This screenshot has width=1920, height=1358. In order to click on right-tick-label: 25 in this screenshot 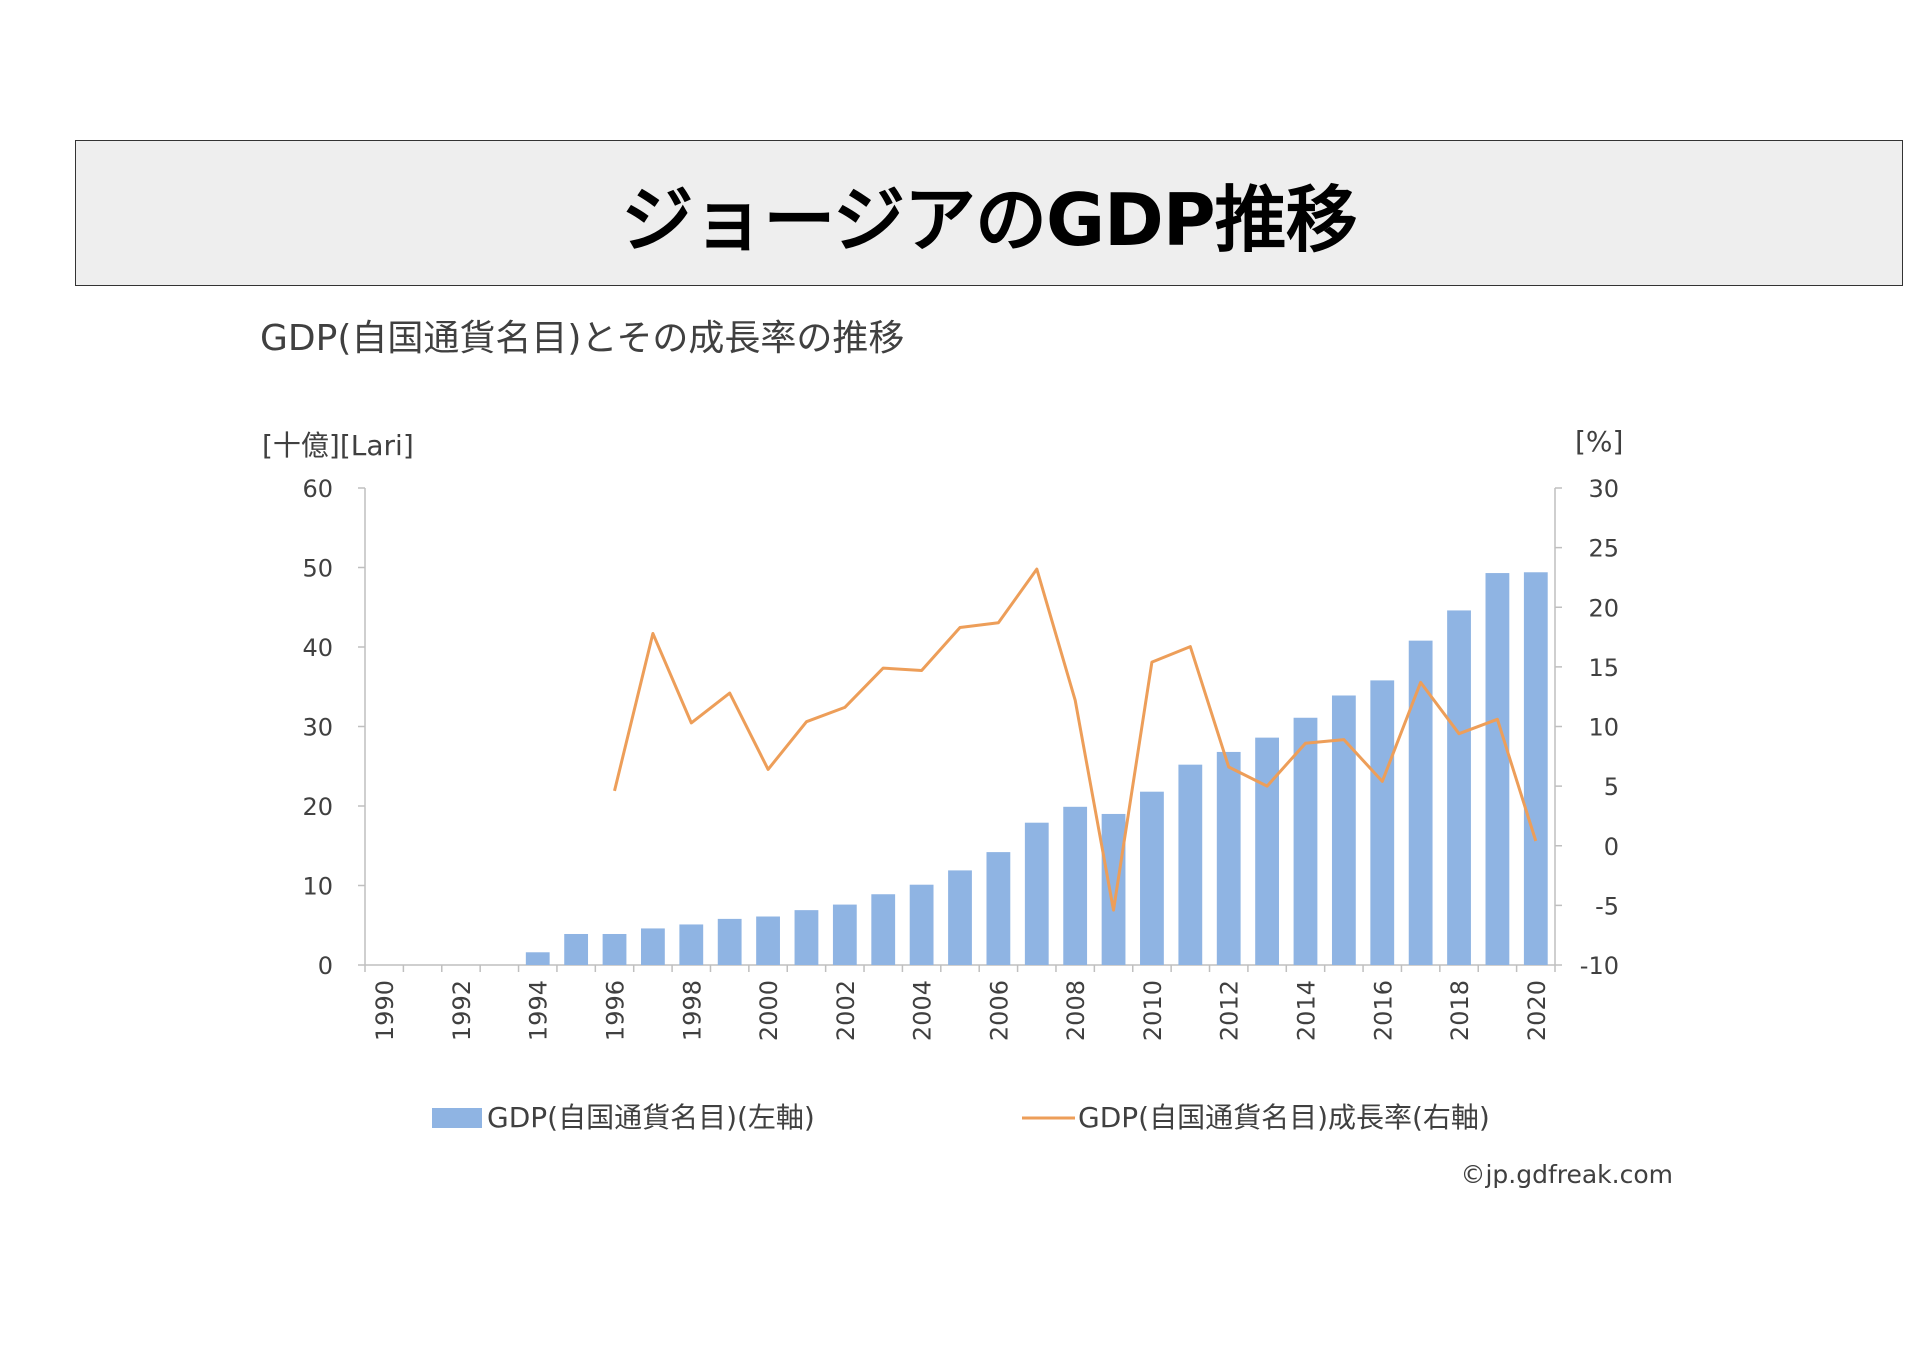, I will do `click(1603, 549)`.